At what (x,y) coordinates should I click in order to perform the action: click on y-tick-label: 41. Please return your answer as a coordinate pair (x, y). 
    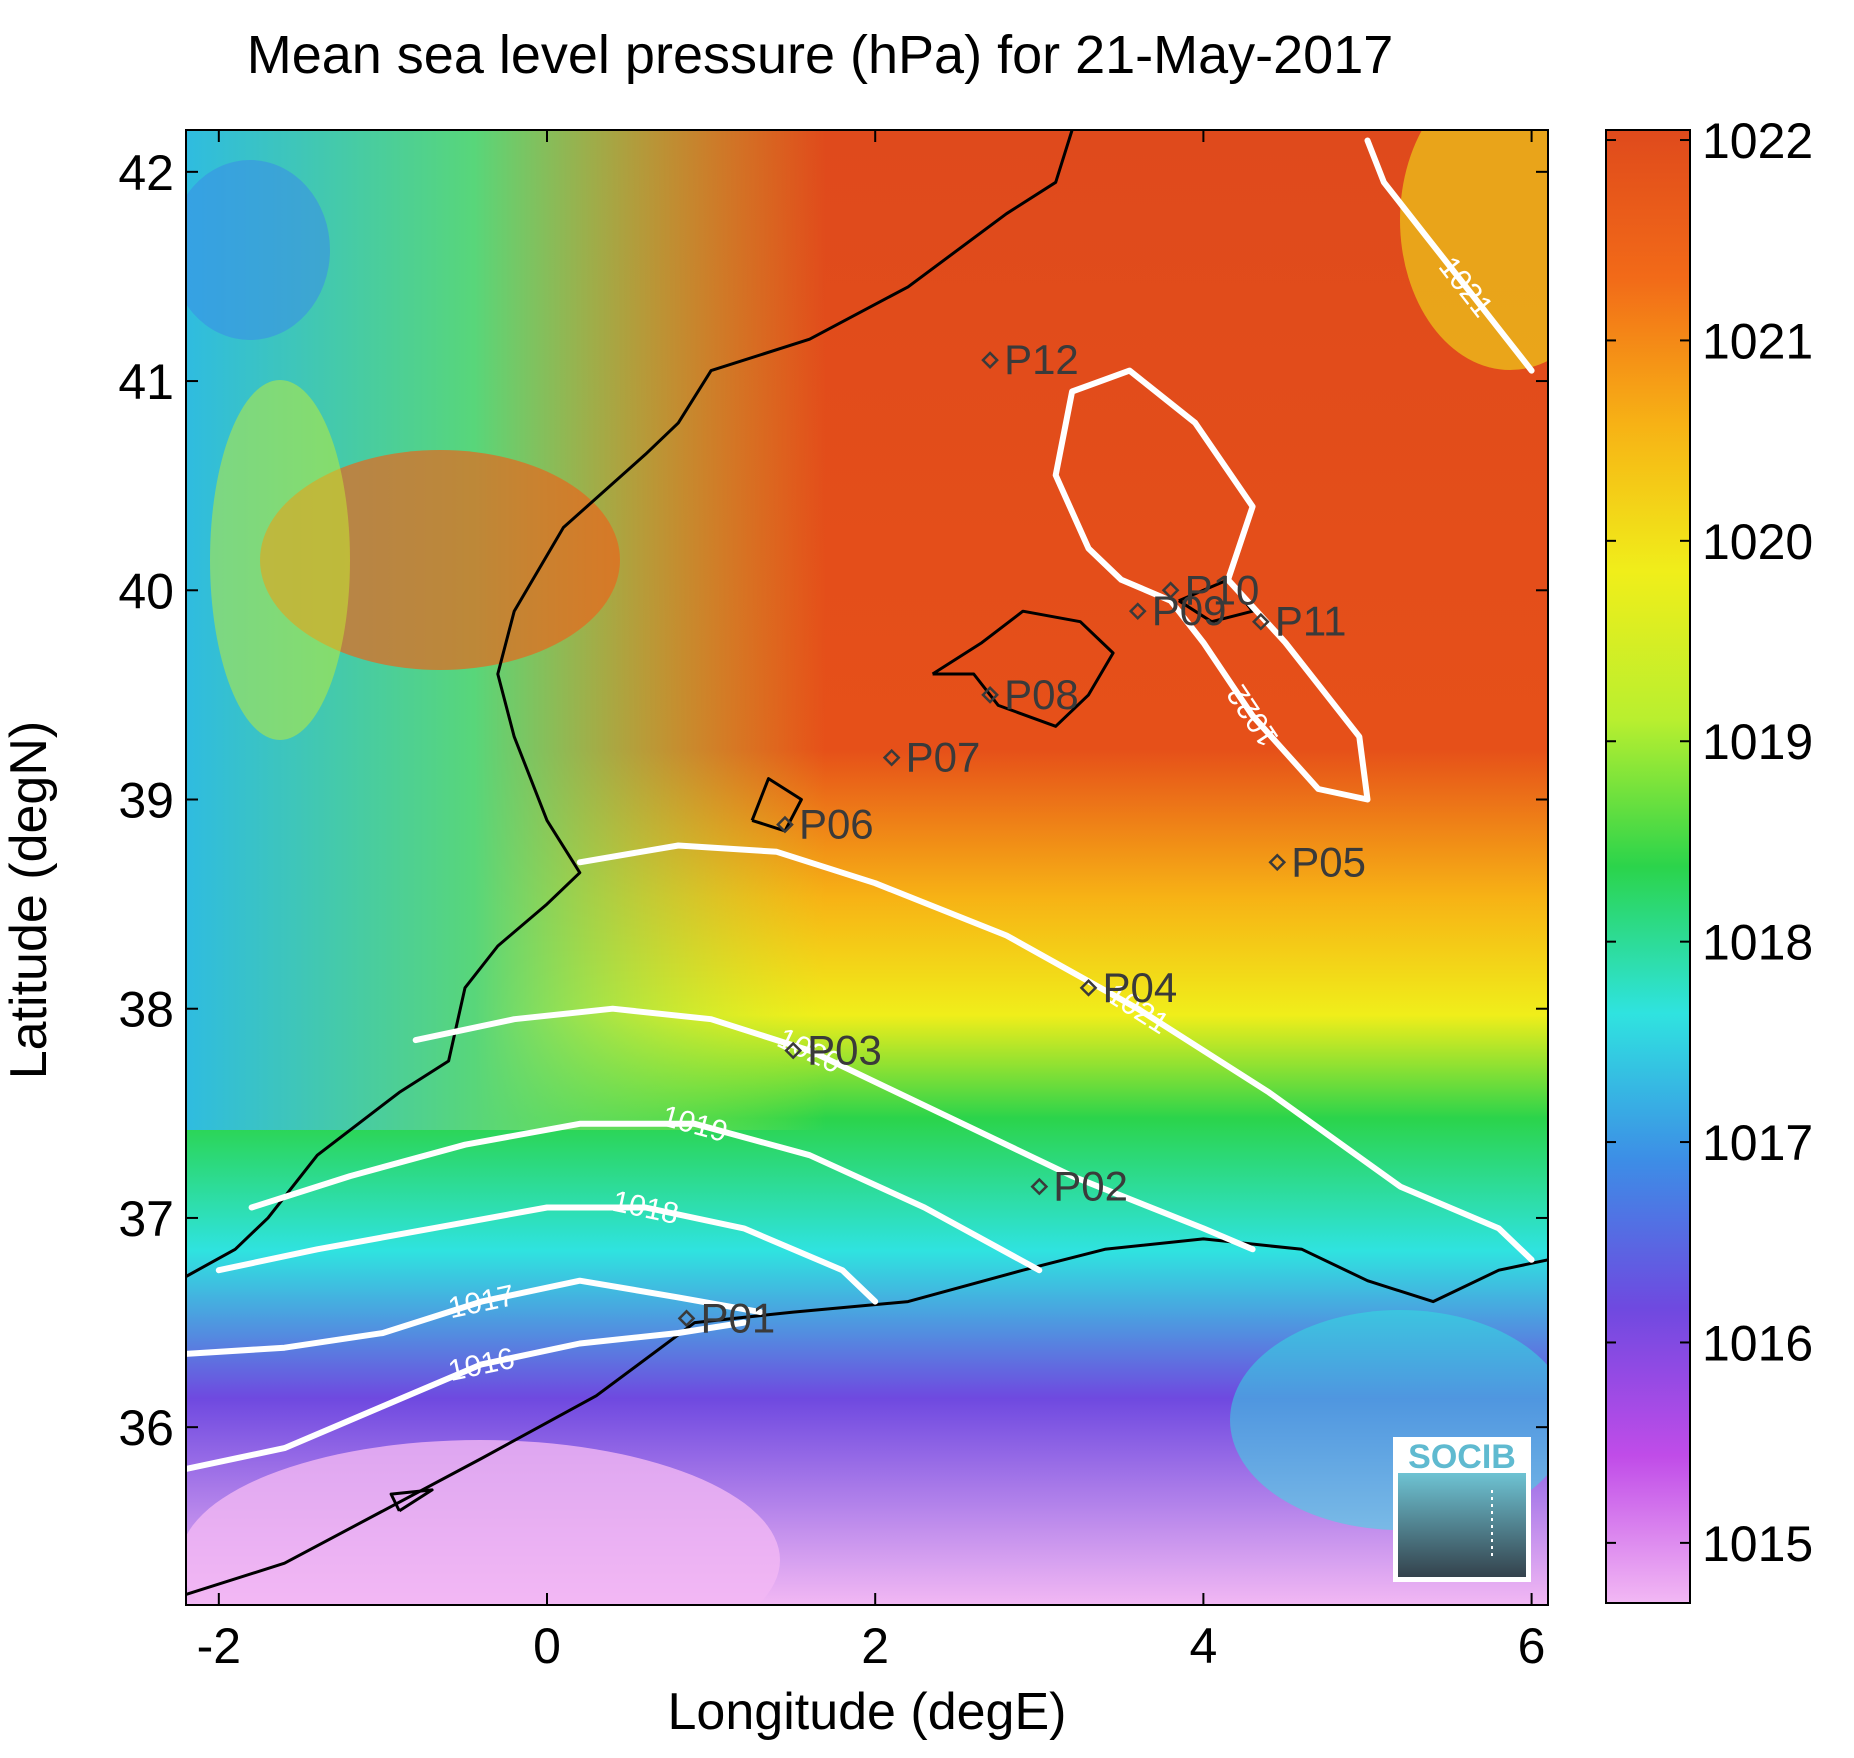
    Looking at the image, I should click on (146, 382).